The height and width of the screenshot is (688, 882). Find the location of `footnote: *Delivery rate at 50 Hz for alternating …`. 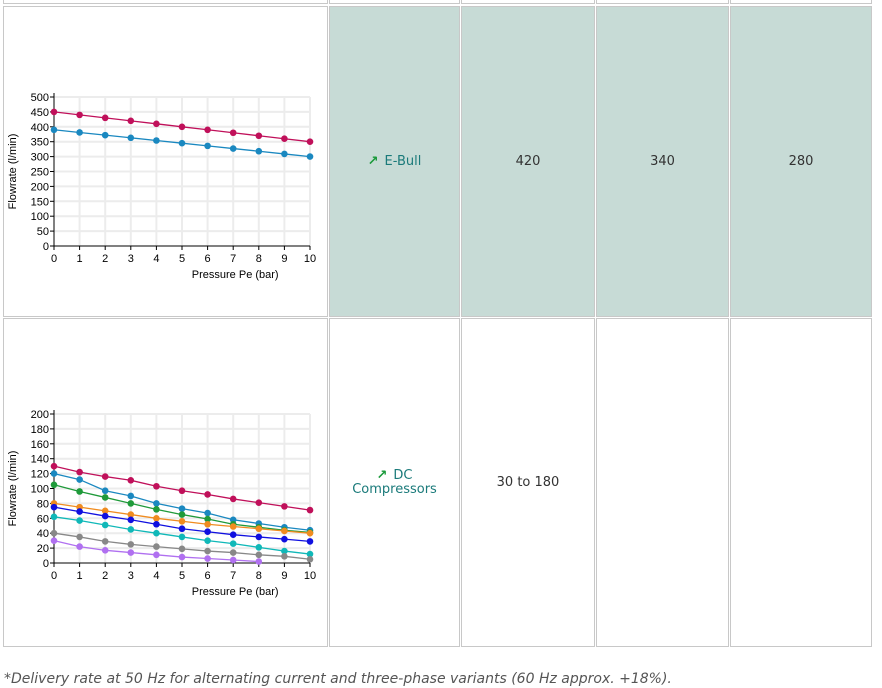

footnote: *Delivery rate at 50 Hz for alternating … is located at coordinates (338, 679).